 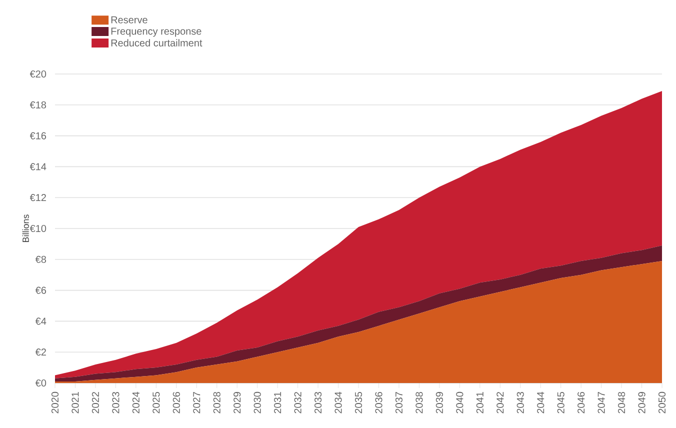 I want to click on y-tick-label: €6, so click(x=40, y=290).